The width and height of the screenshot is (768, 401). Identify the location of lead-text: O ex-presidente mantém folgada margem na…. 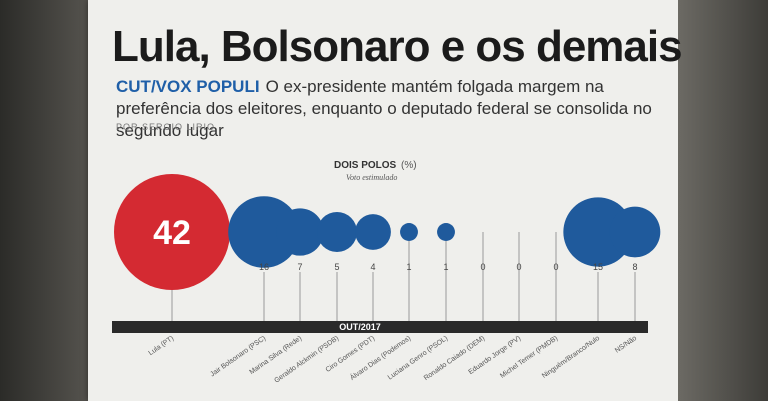
(384, 108).